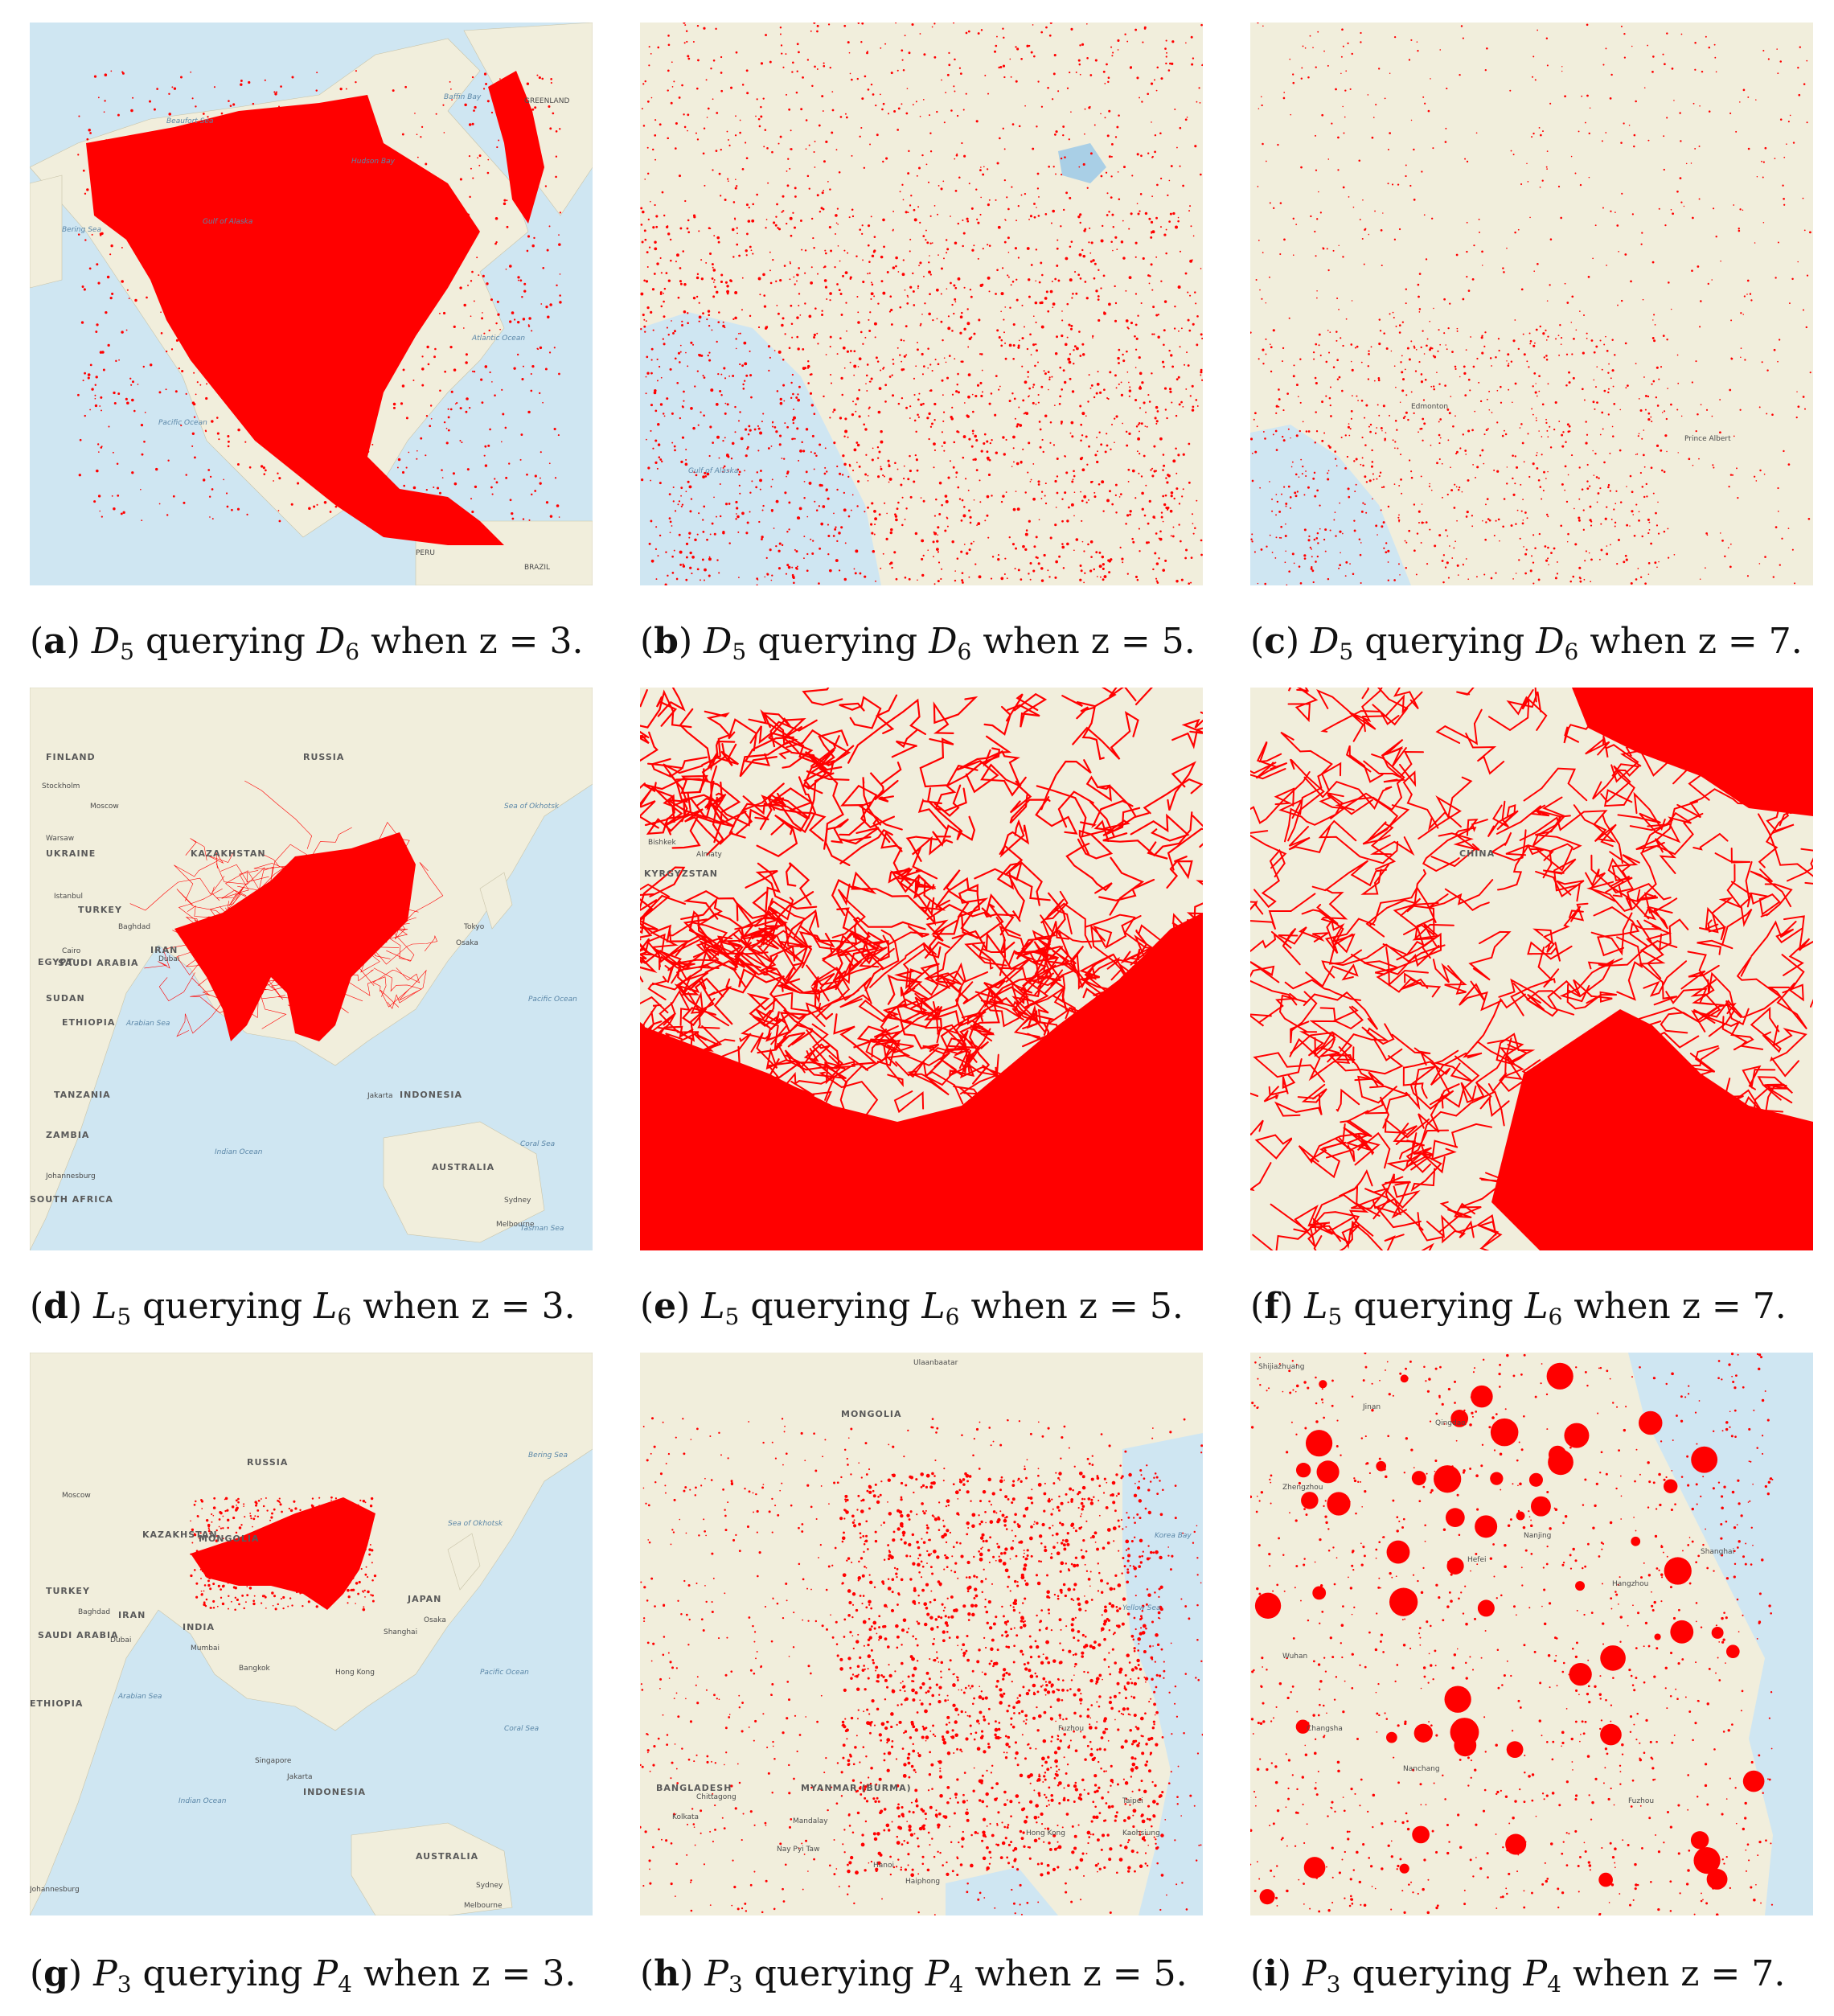  Describe the element at coordinates (560, 641) in the screenshot. I see `caption-zoom: 3` at that location.